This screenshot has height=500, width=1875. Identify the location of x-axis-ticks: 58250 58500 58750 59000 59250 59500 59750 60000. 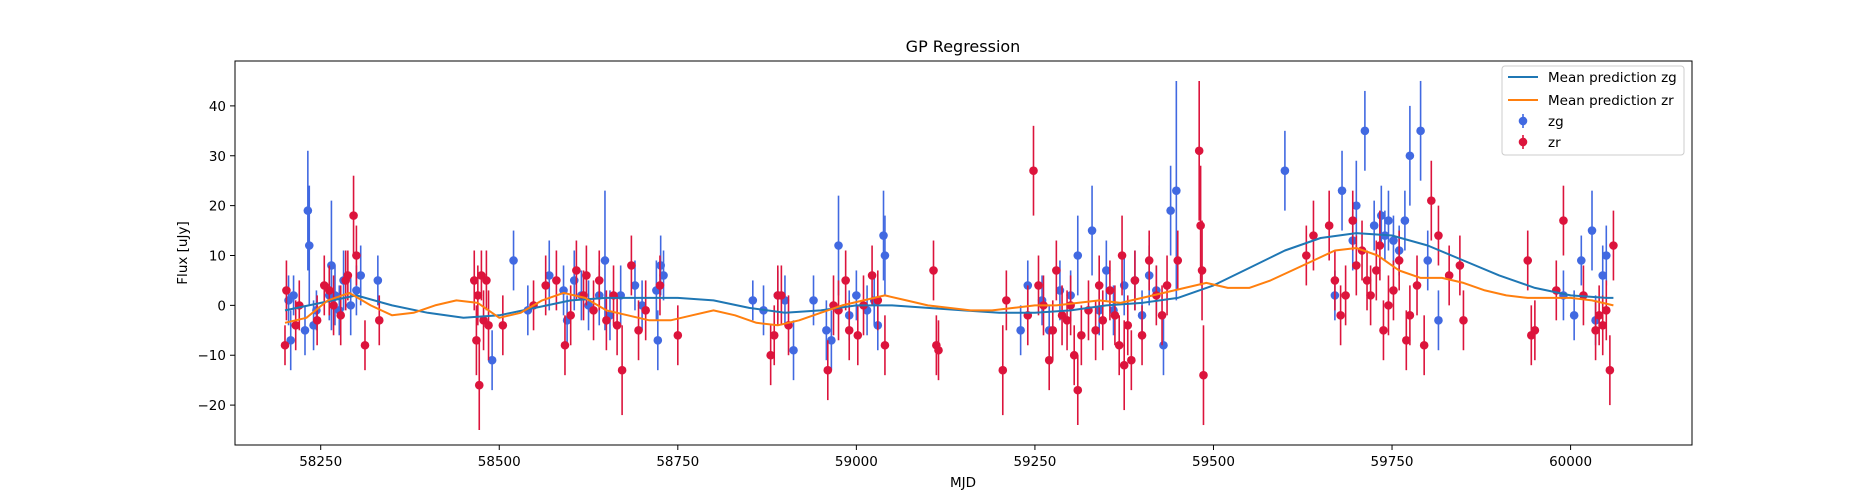
(945, 457).